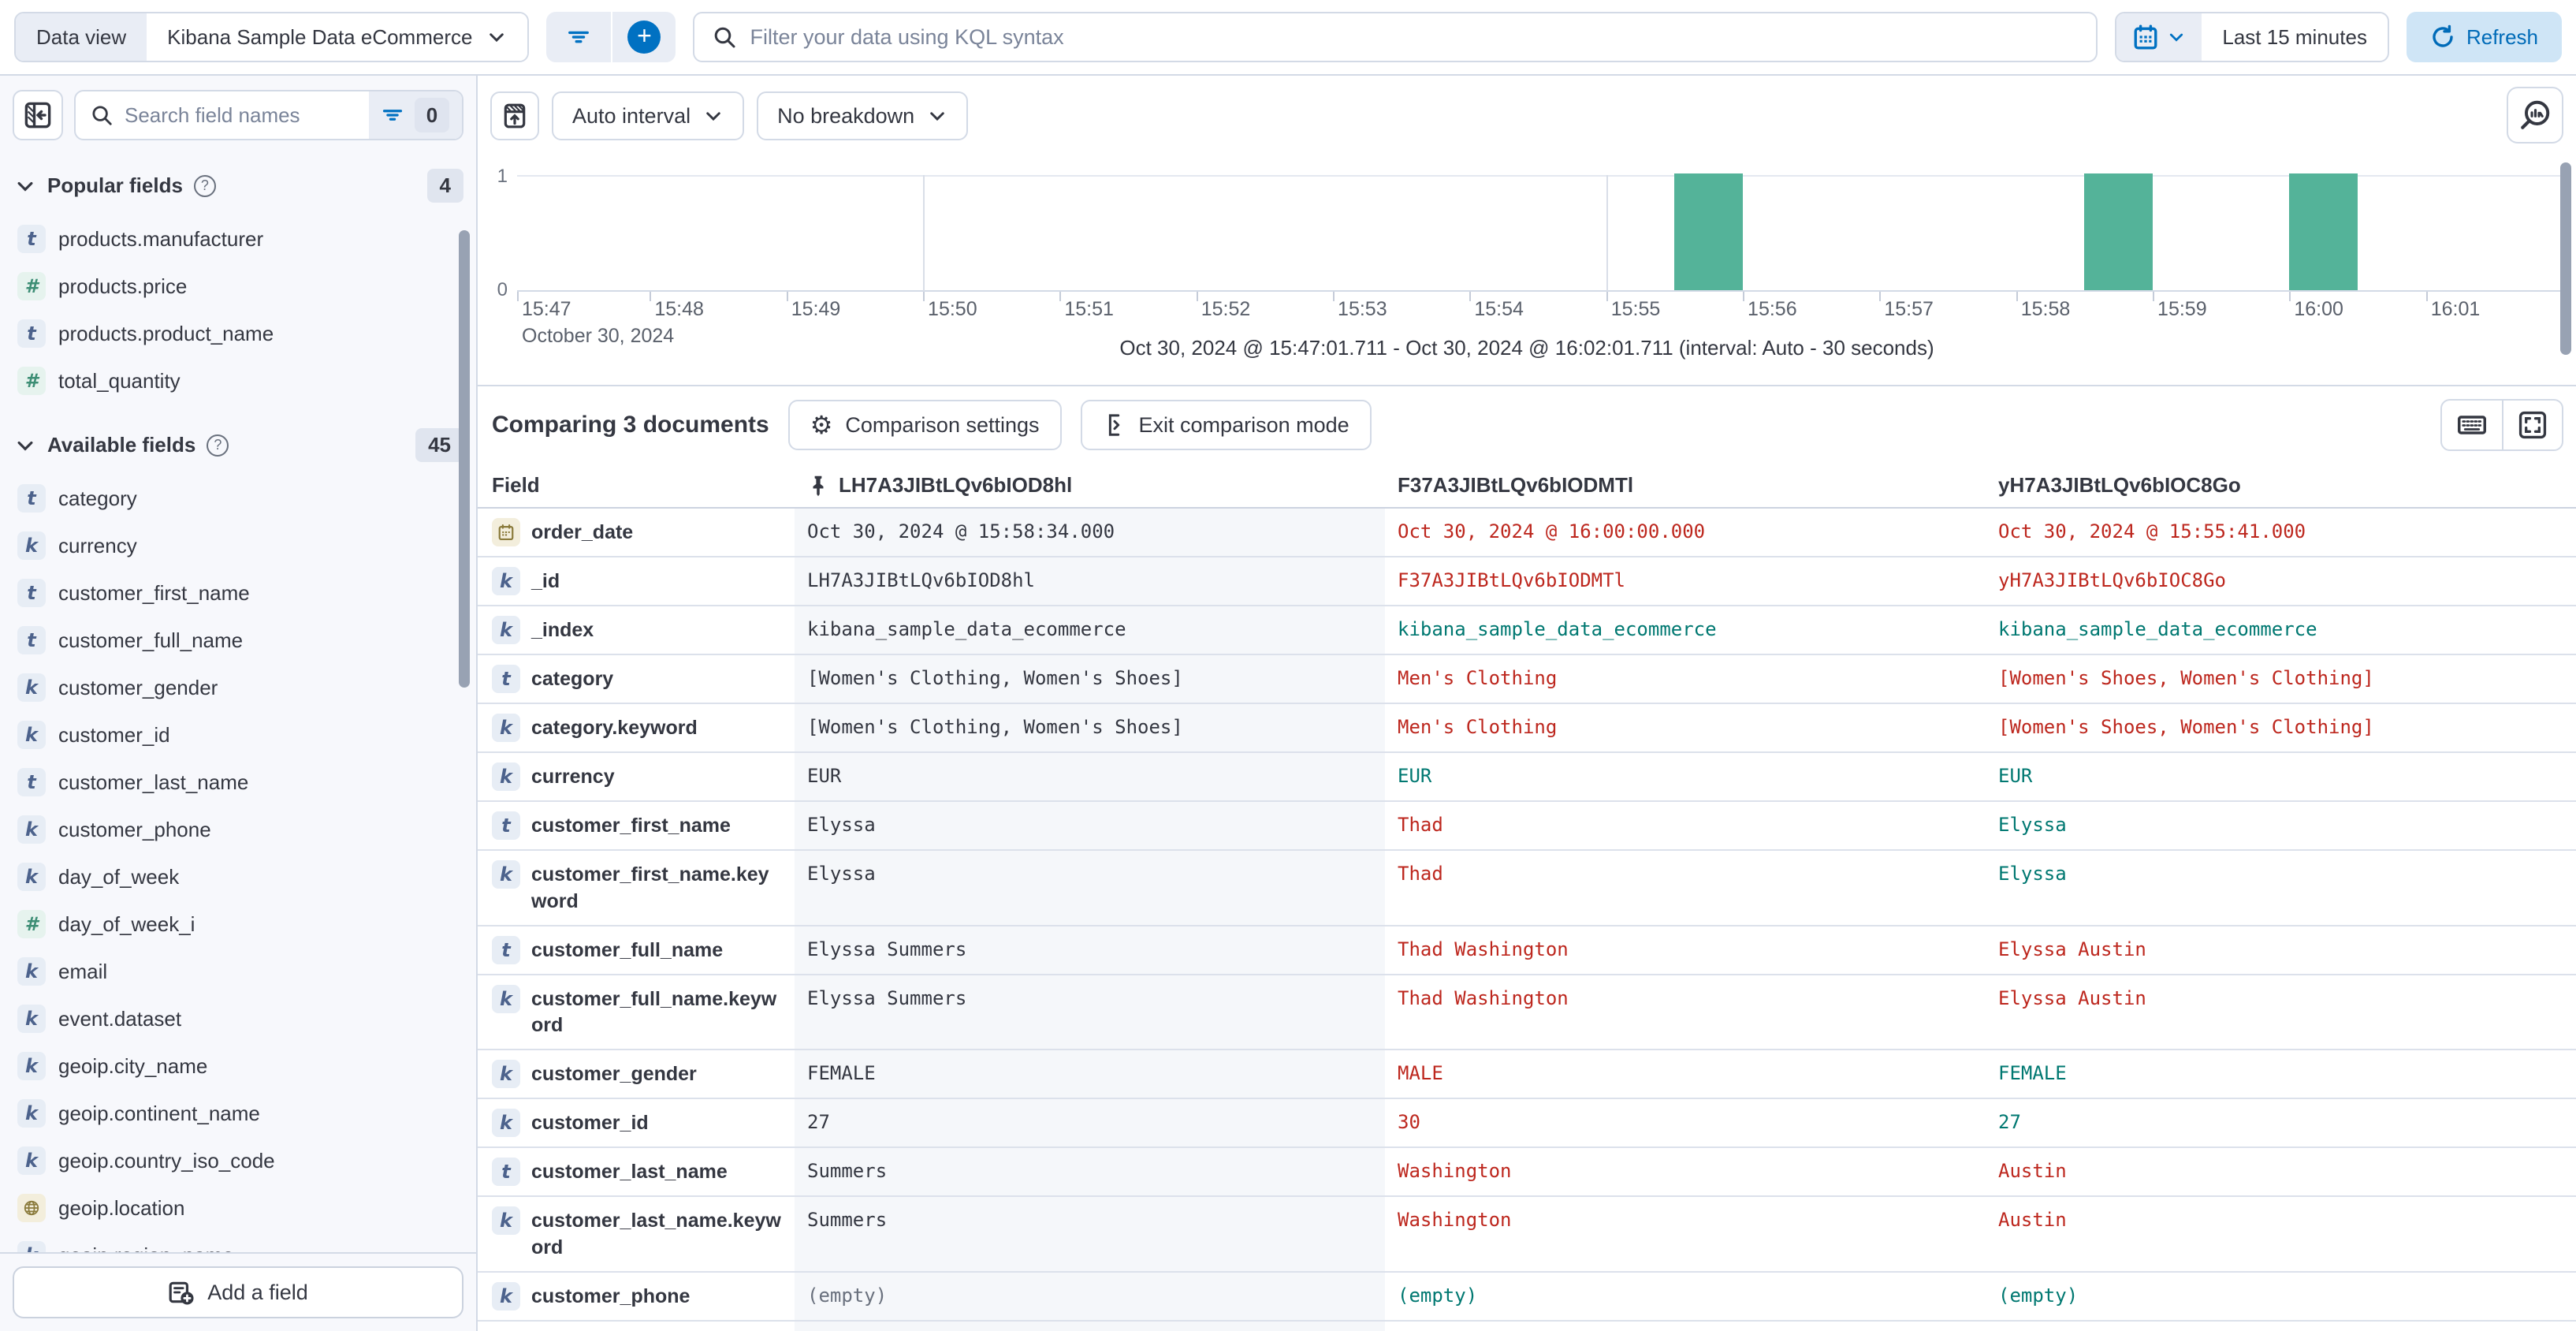 The image size is (2576, 1331). I want to click on popular-fields-count: 4, so click(444, 186).